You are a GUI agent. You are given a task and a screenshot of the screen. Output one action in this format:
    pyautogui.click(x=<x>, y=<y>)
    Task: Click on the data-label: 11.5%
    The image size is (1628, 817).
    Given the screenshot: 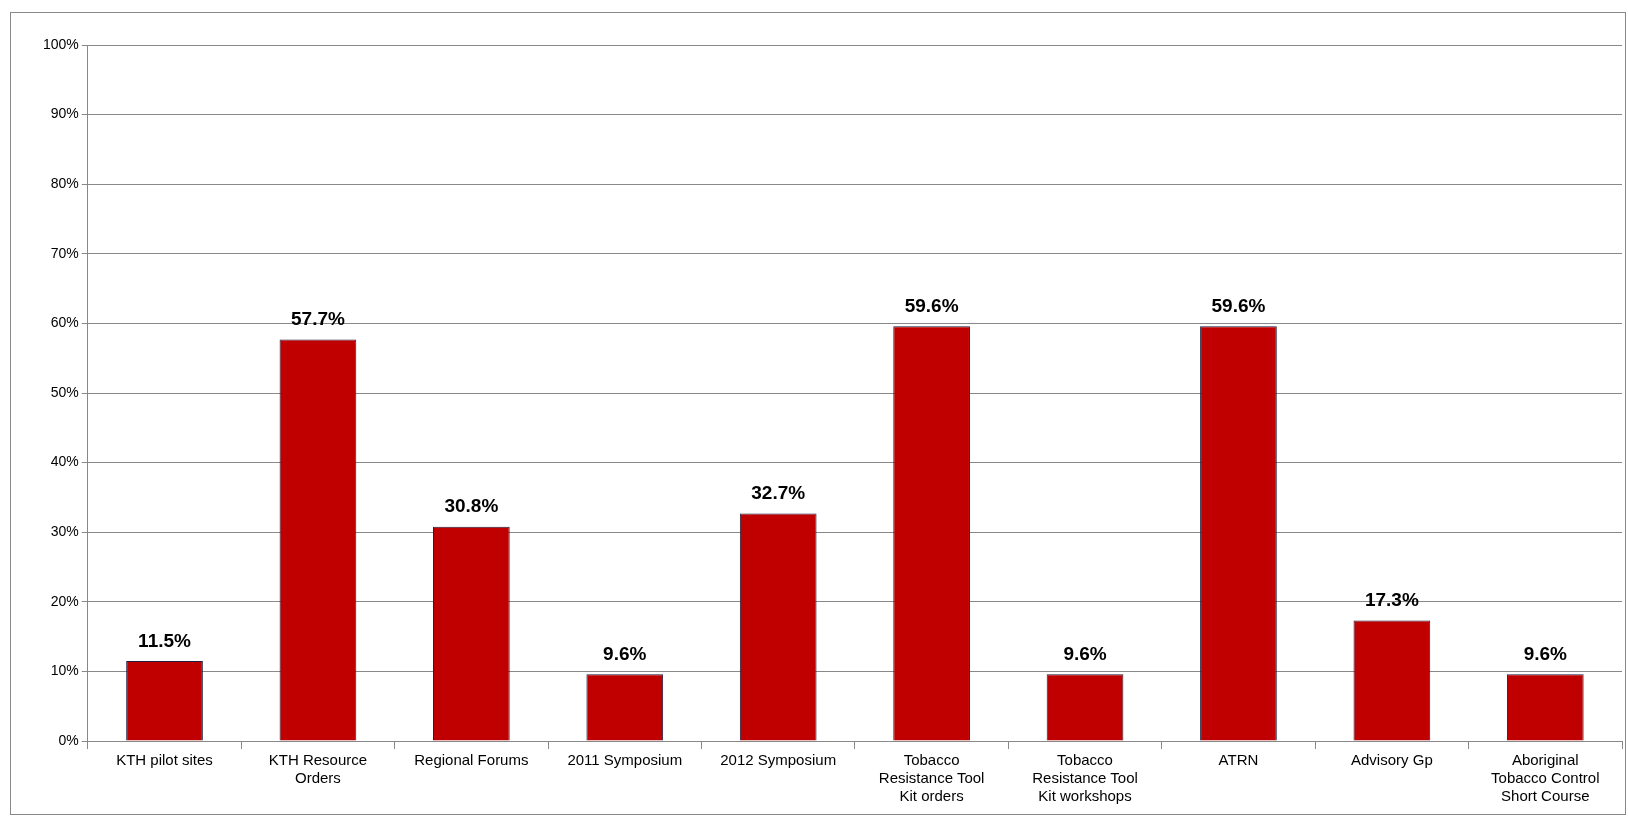 What is the action you would take?
    pyautogui.click(x=165, y=640)
    